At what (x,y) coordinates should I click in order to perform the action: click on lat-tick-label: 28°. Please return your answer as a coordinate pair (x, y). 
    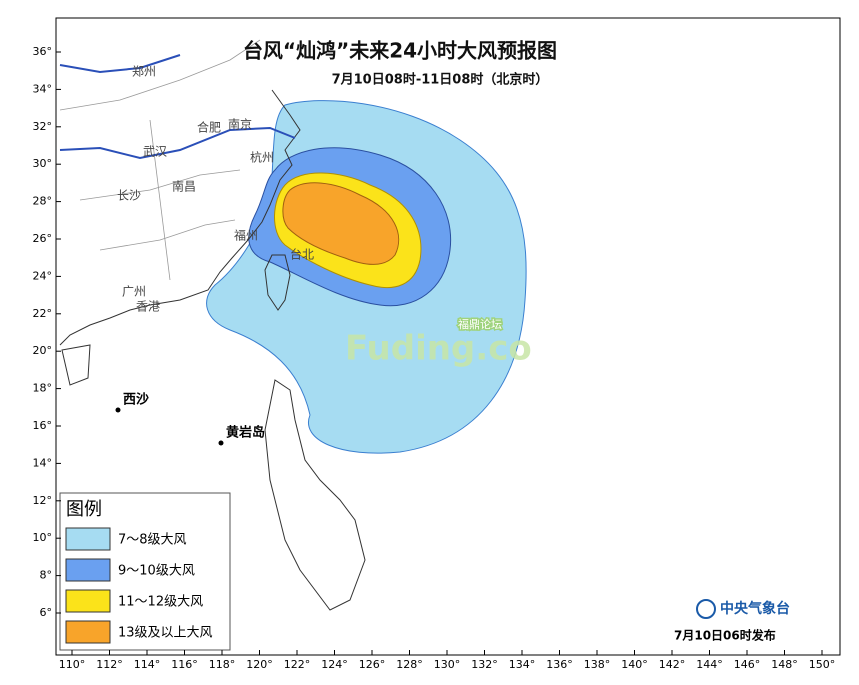
    Looking at the image, I should click on (43, 201).